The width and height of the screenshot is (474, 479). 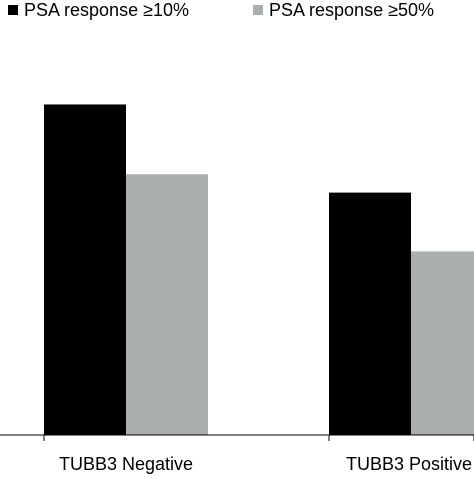 I want to click on x-tick-label-tubb3-negative: TUBB3 Negative, so click(x=126, y=464).